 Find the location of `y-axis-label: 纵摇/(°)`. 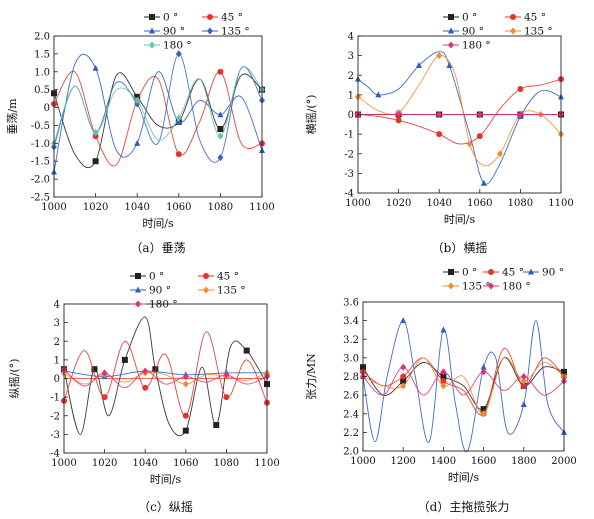

y-axis-label: 纵摇/(°) is located at coordinates (14, 379).